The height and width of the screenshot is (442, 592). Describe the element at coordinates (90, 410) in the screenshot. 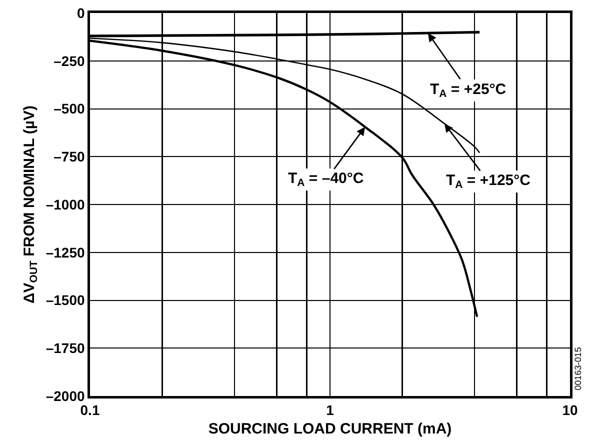

I see `x-tick-label: 0.1` at that location.